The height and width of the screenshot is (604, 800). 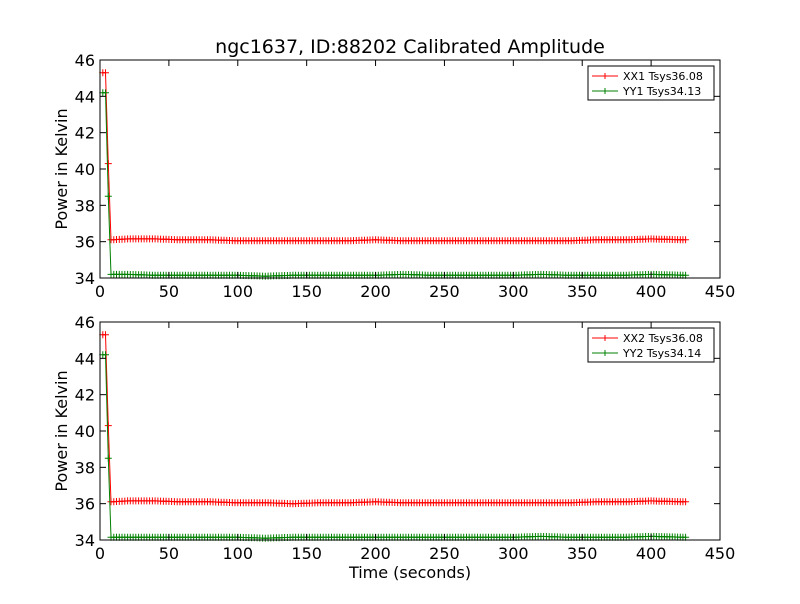 I want to click on legend-label: XX2 Tsys36.08, so click(x=663, y=338).